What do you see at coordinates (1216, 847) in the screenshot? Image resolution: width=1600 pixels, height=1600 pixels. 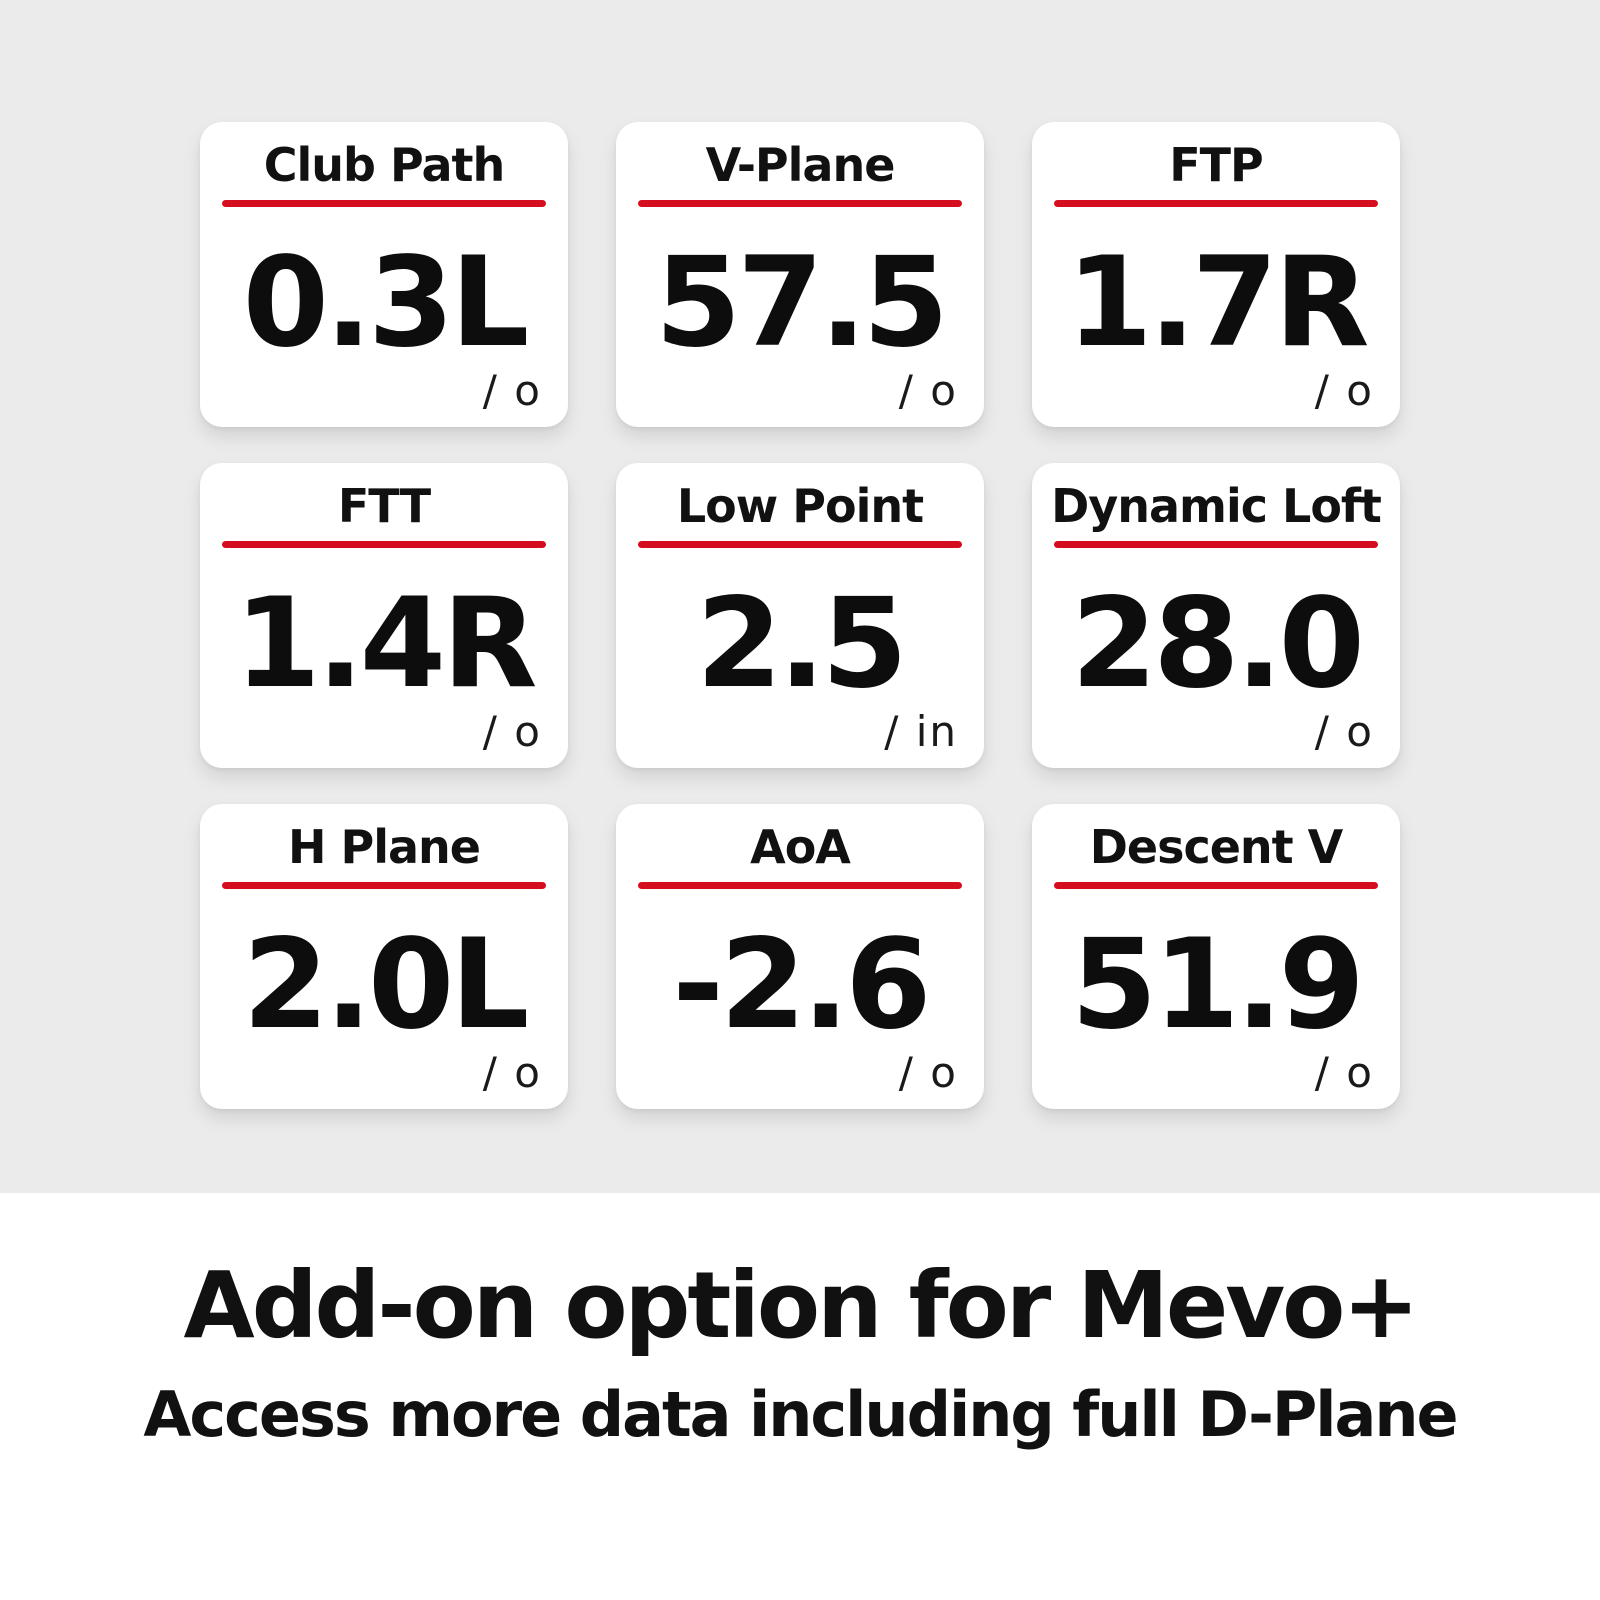 I see `metric-title: Descent V` at bounding box center [1216, 847].